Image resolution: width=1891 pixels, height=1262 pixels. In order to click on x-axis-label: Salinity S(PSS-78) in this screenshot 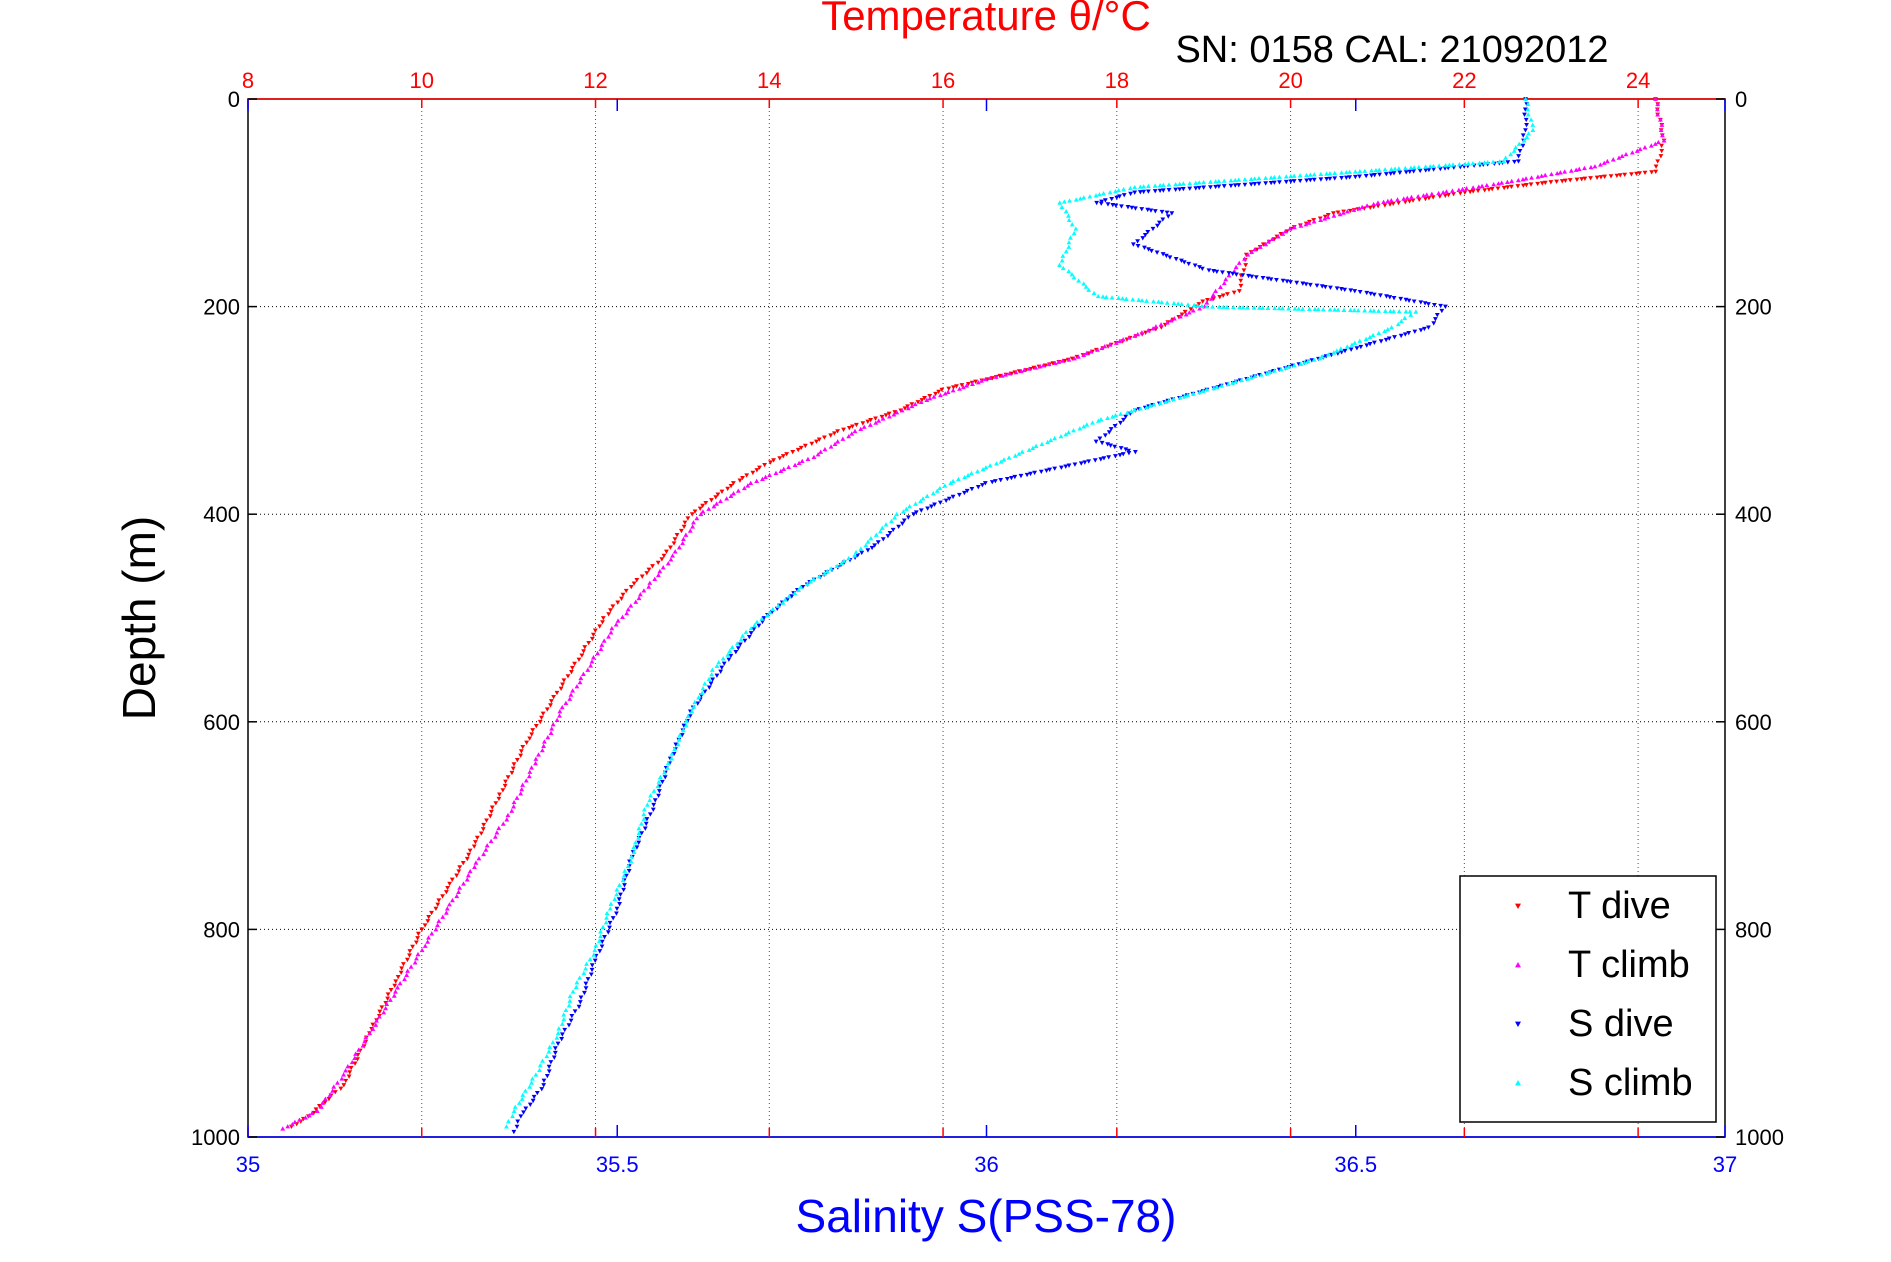, I will do `click(986, 1216)`.